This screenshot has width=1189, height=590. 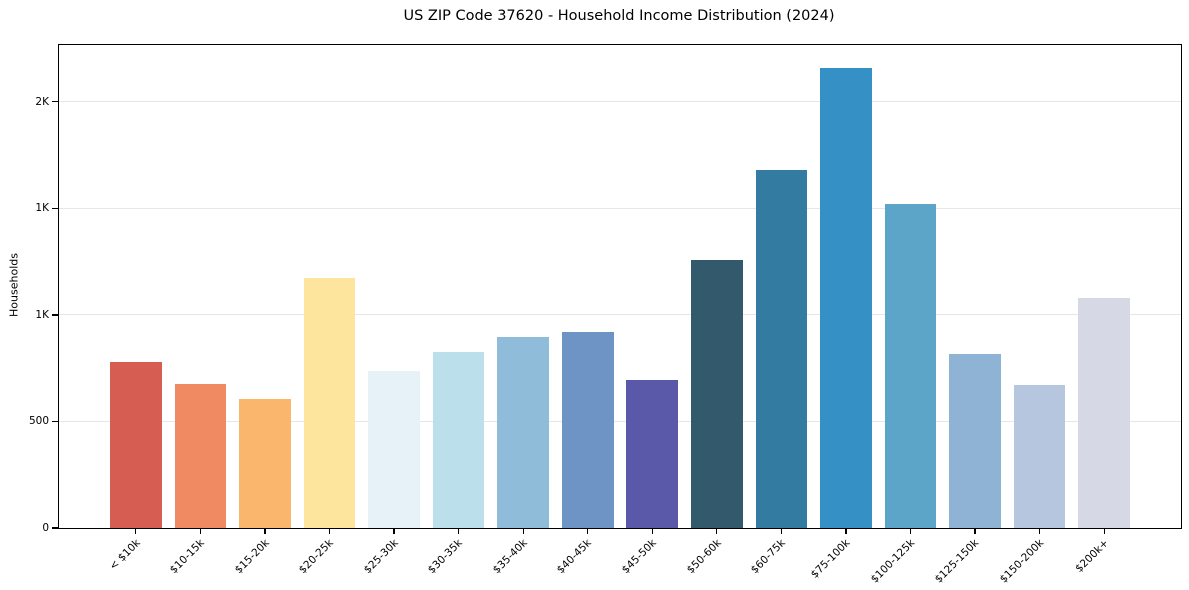 I want to click on y-tick-label: 500, so click(x=38, y=421).